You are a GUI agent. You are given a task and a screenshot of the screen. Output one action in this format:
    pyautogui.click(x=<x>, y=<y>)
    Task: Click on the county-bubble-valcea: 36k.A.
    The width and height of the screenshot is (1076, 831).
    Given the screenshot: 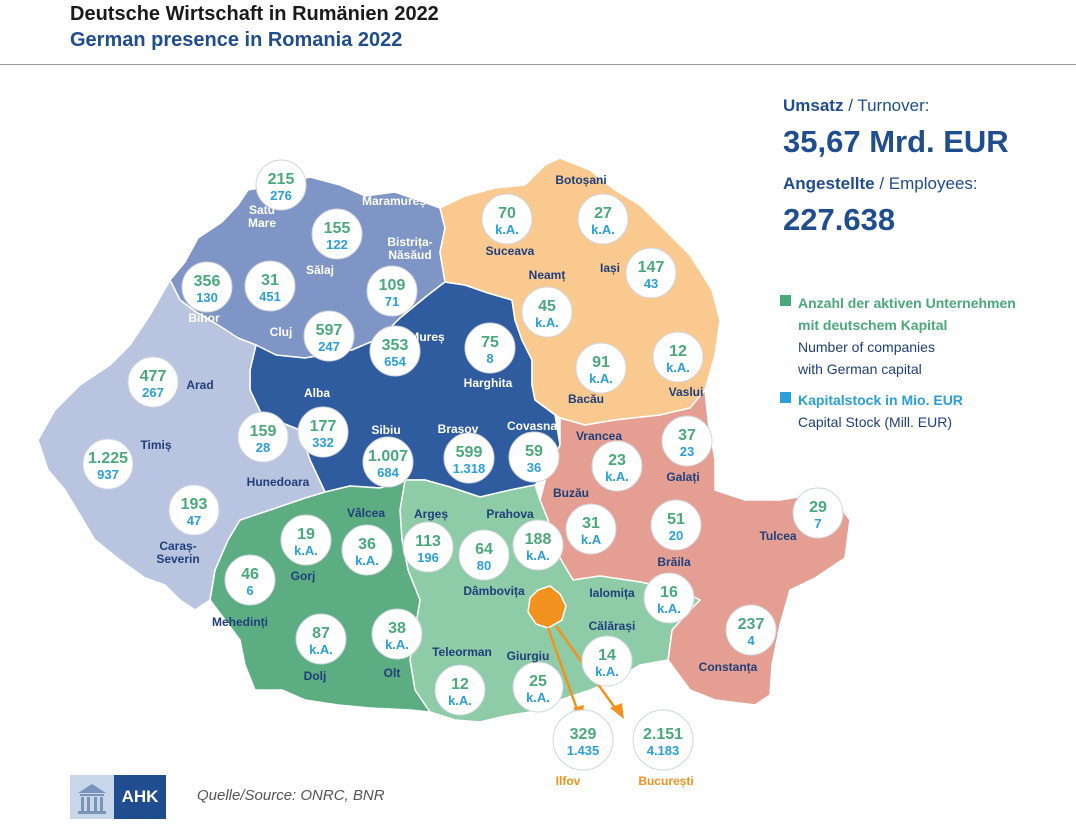 What is the action you would take?
    pyautogui.click(x=367, y=550)
    